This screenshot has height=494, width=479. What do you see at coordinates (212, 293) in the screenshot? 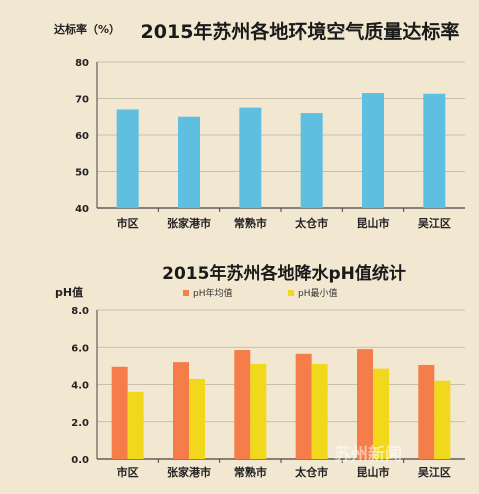
I see `legend-label: pH年均值` at bounding box center [212, 293].